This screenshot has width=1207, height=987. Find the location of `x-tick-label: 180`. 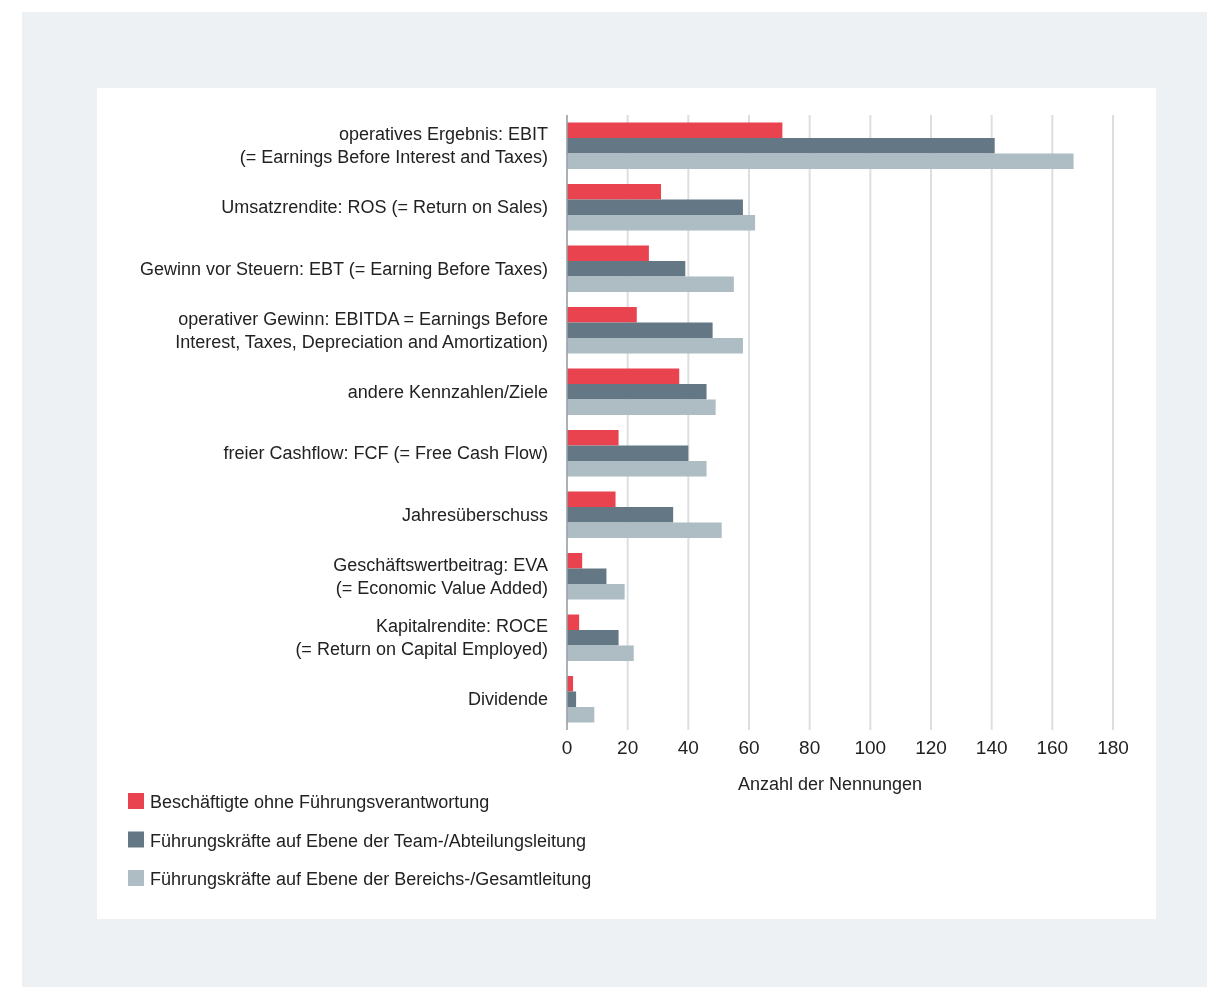

x-tick-label: 180 is located at coordinates (1113, 747).